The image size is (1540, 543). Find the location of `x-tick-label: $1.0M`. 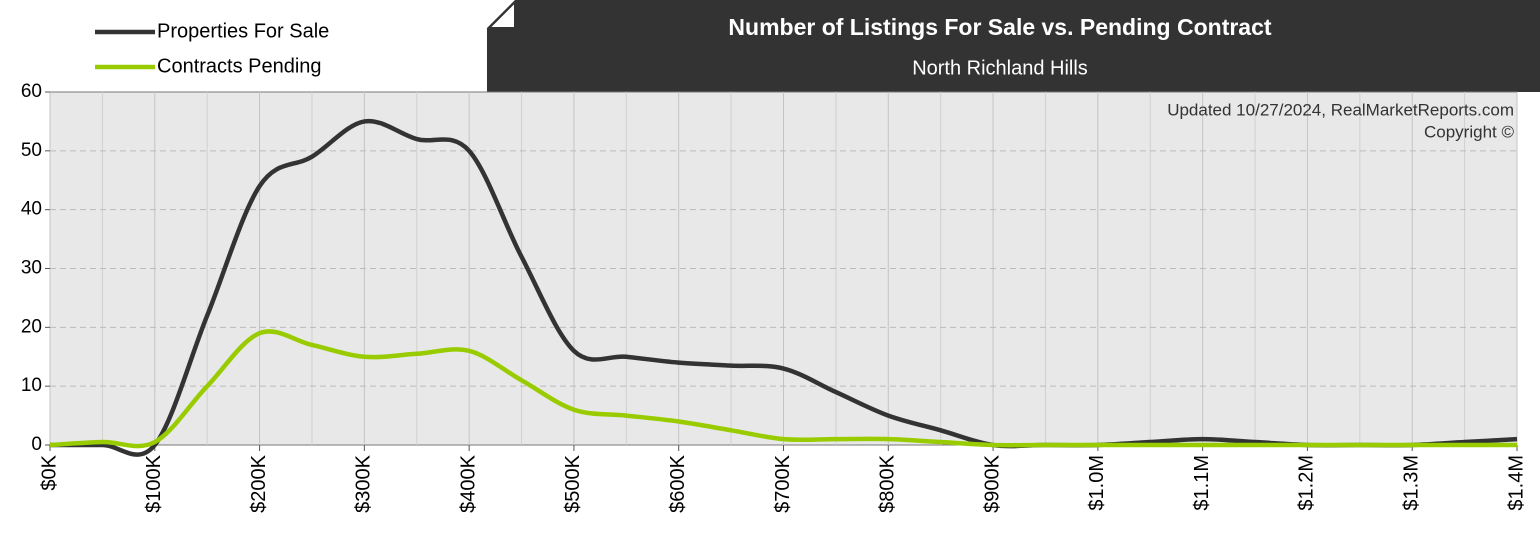

x-tick-label: $1.0M is located at coordinates (1097, 483).